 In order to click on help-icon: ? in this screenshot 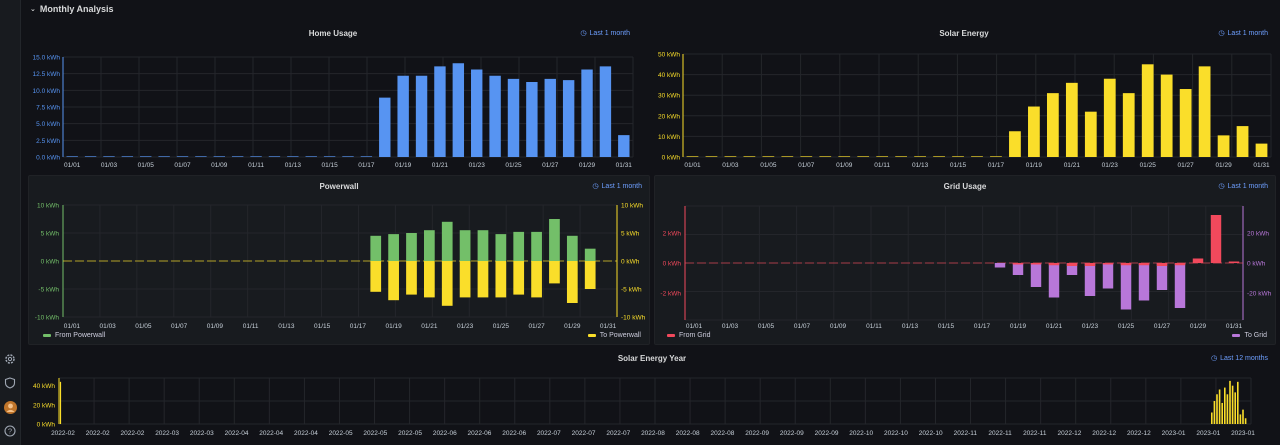, I will do `click(10, 431)`.